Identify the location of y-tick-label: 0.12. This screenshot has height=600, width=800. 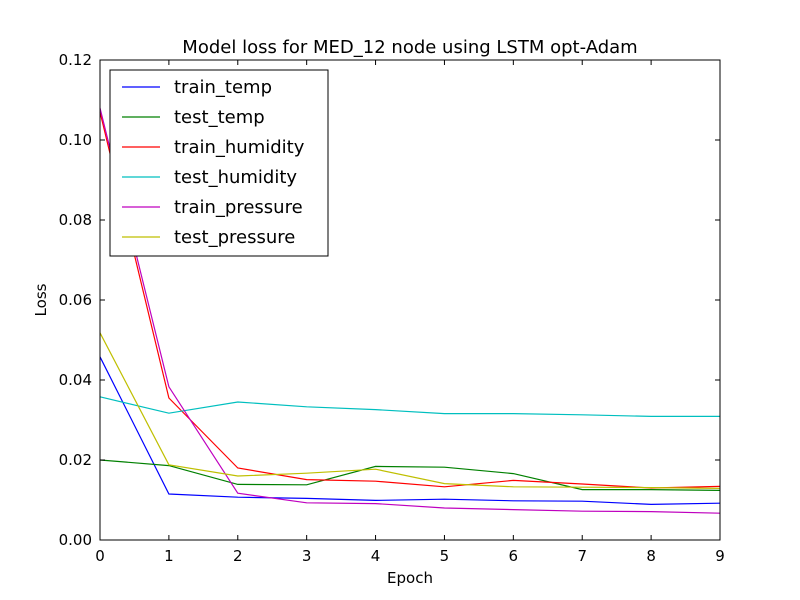
(75, 60).